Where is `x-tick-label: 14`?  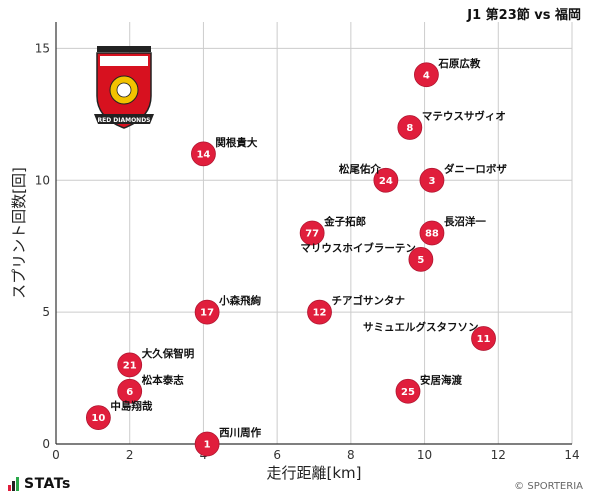
x-tick-label: 14 is located at coordinates (571, 455).